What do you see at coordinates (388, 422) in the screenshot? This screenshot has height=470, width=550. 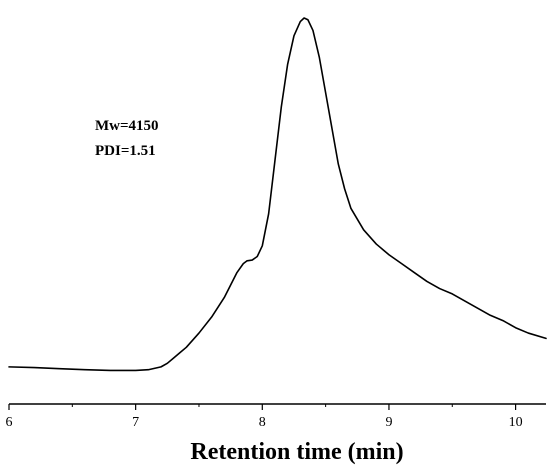 I see `x-tick-label: 9` at bounding box center [388, 422].